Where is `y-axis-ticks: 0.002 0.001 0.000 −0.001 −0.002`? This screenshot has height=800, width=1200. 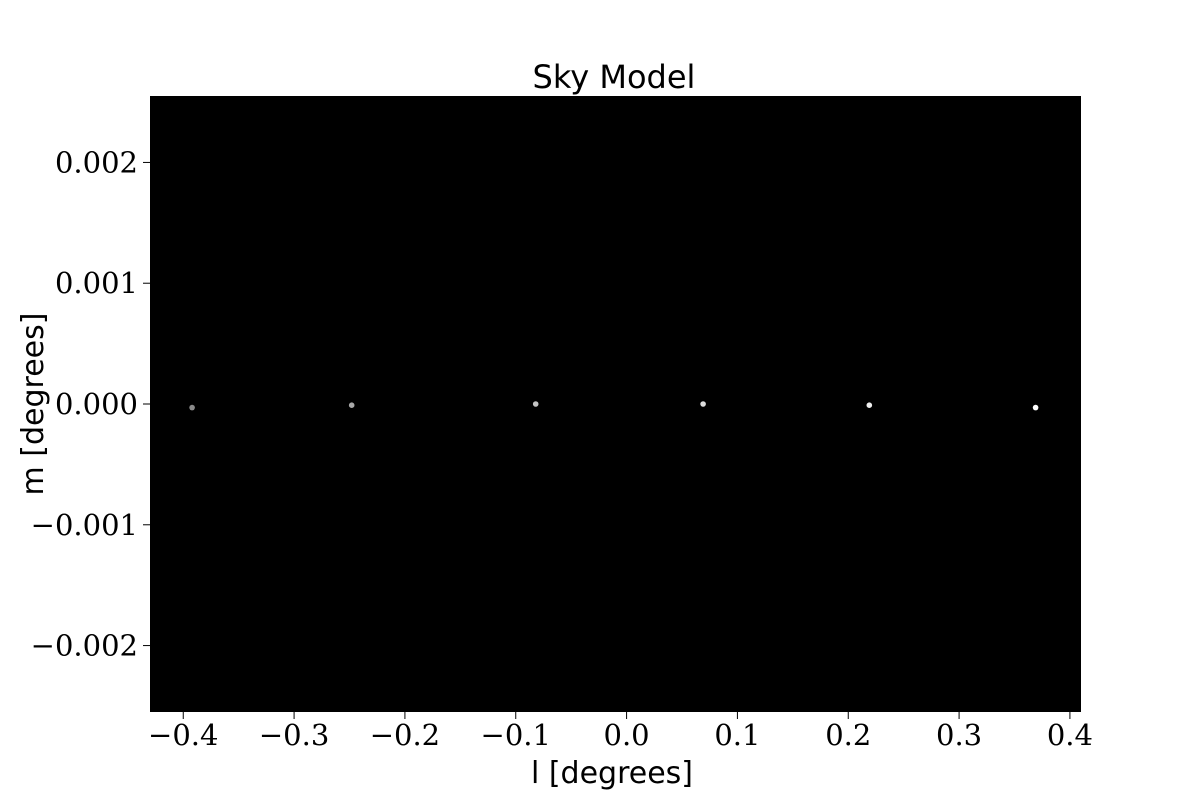
y-axis-ticks: 0.002 0.001 0.000 −0.001 −0.002 is located at coordinates (90, 404).